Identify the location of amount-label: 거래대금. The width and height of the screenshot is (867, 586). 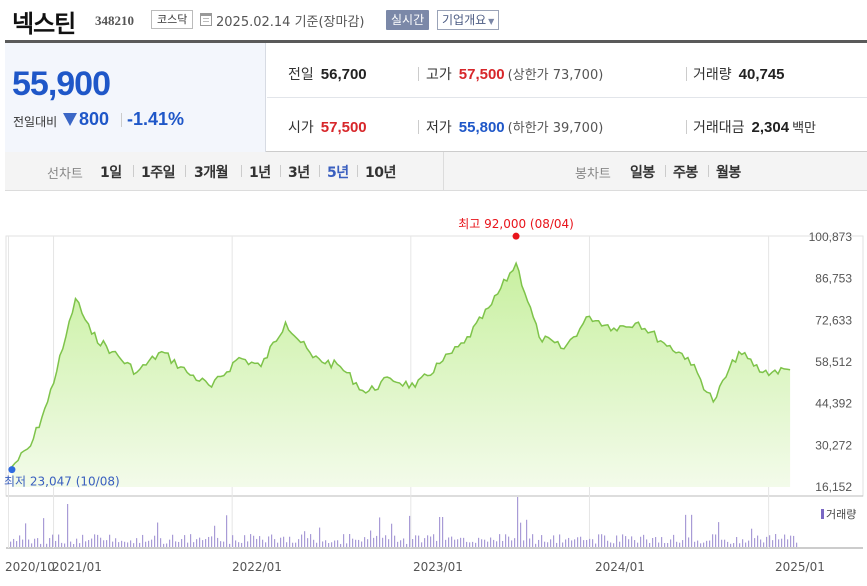
(719, 128).